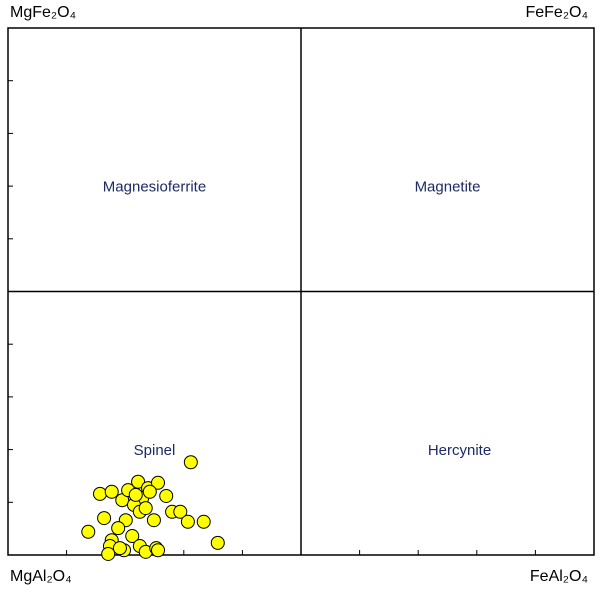  What do you see at coordinates (155, 450) in the screenshot?
I see `region-label: Spinel` at bounding box center [155, 450].